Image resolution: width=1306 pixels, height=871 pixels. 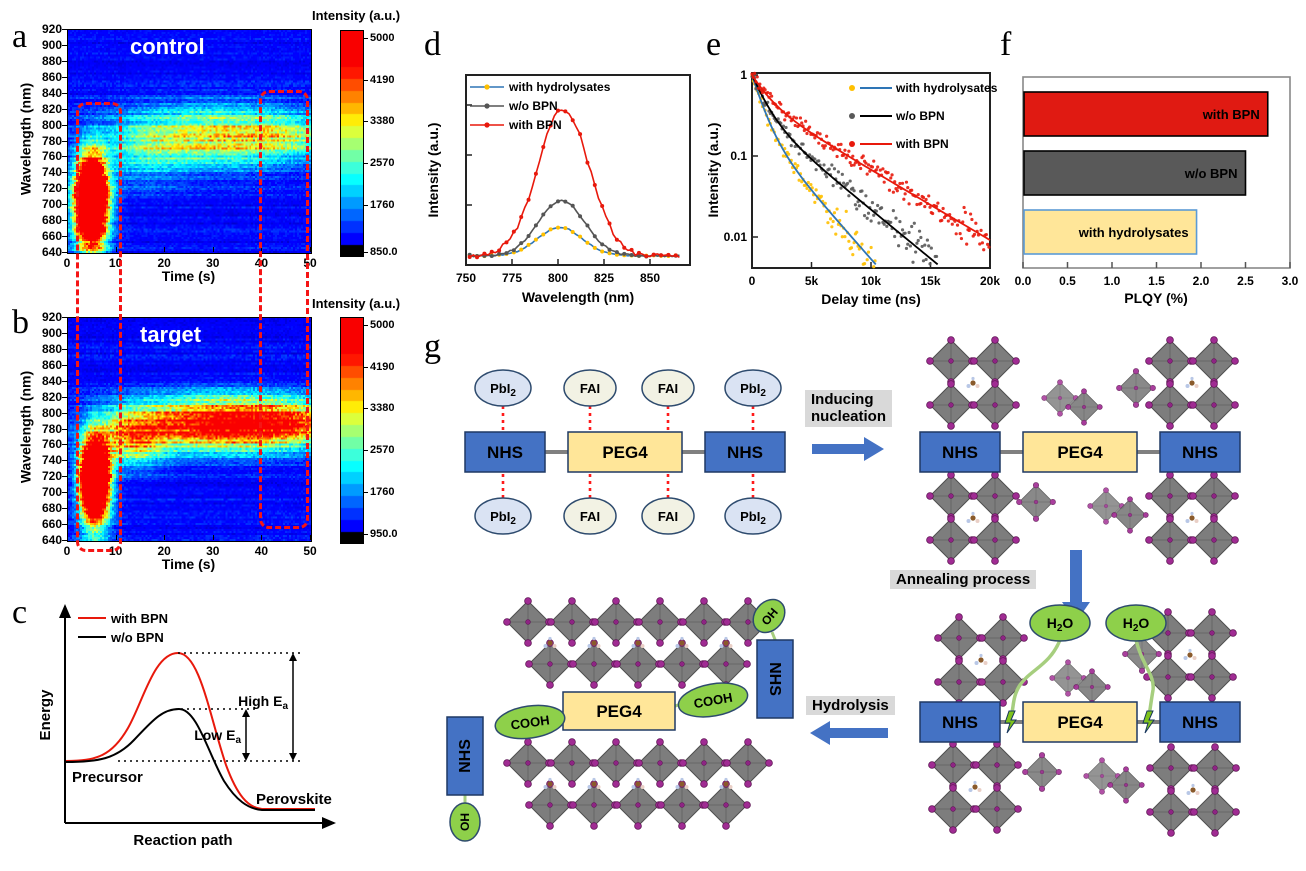 I want to click on late-stage-annotation-box, so click(x=284, y=309).